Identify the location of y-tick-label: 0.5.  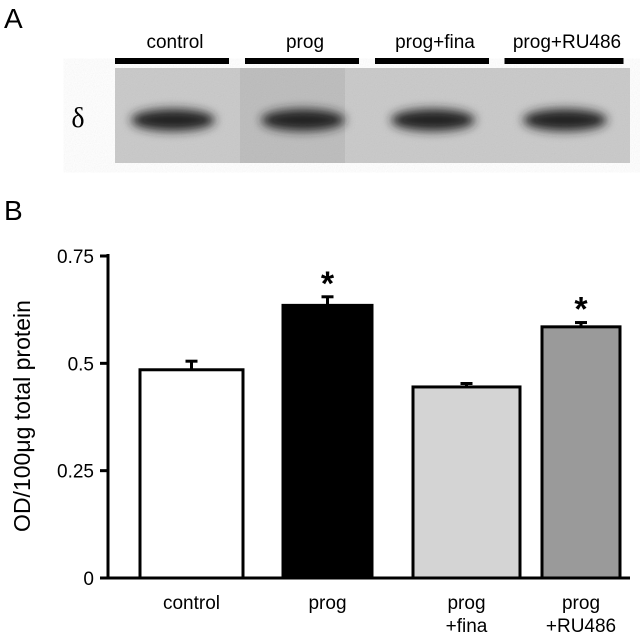
(81, 364).